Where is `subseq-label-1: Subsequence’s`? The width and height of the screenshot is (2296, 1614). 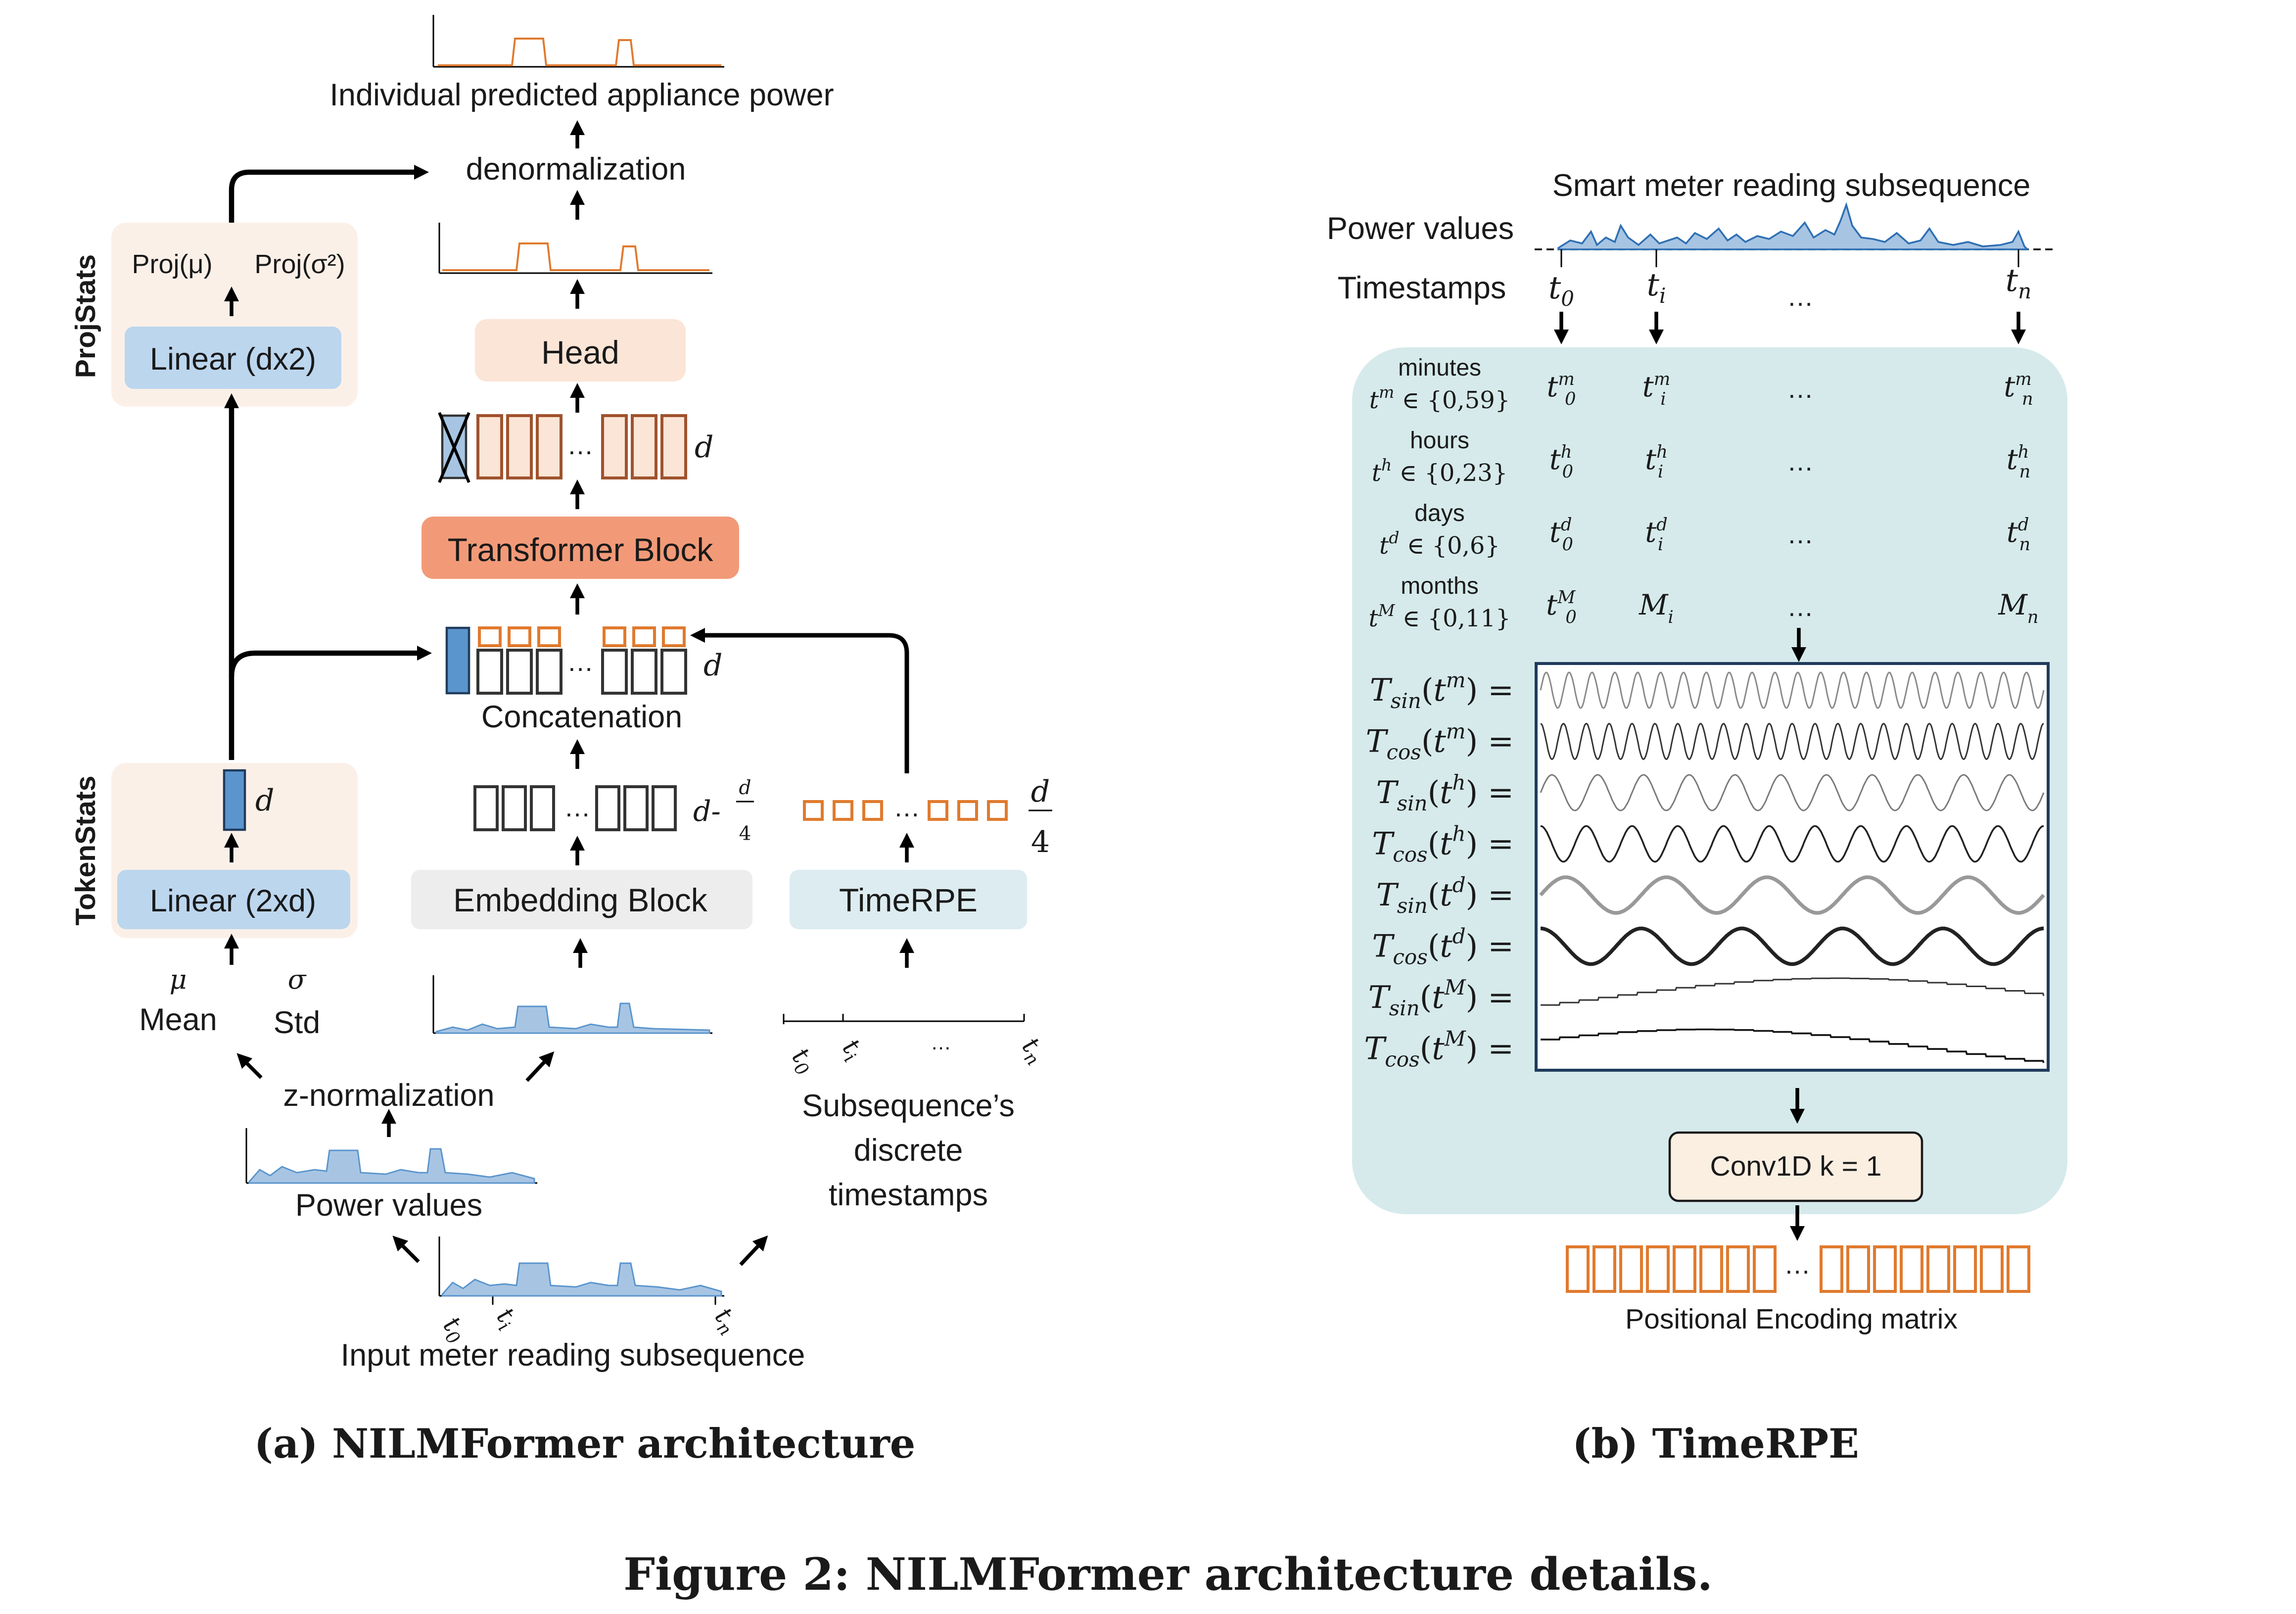 subseq-label-1: Subsequence’s is located at coordinates (908, 1106).